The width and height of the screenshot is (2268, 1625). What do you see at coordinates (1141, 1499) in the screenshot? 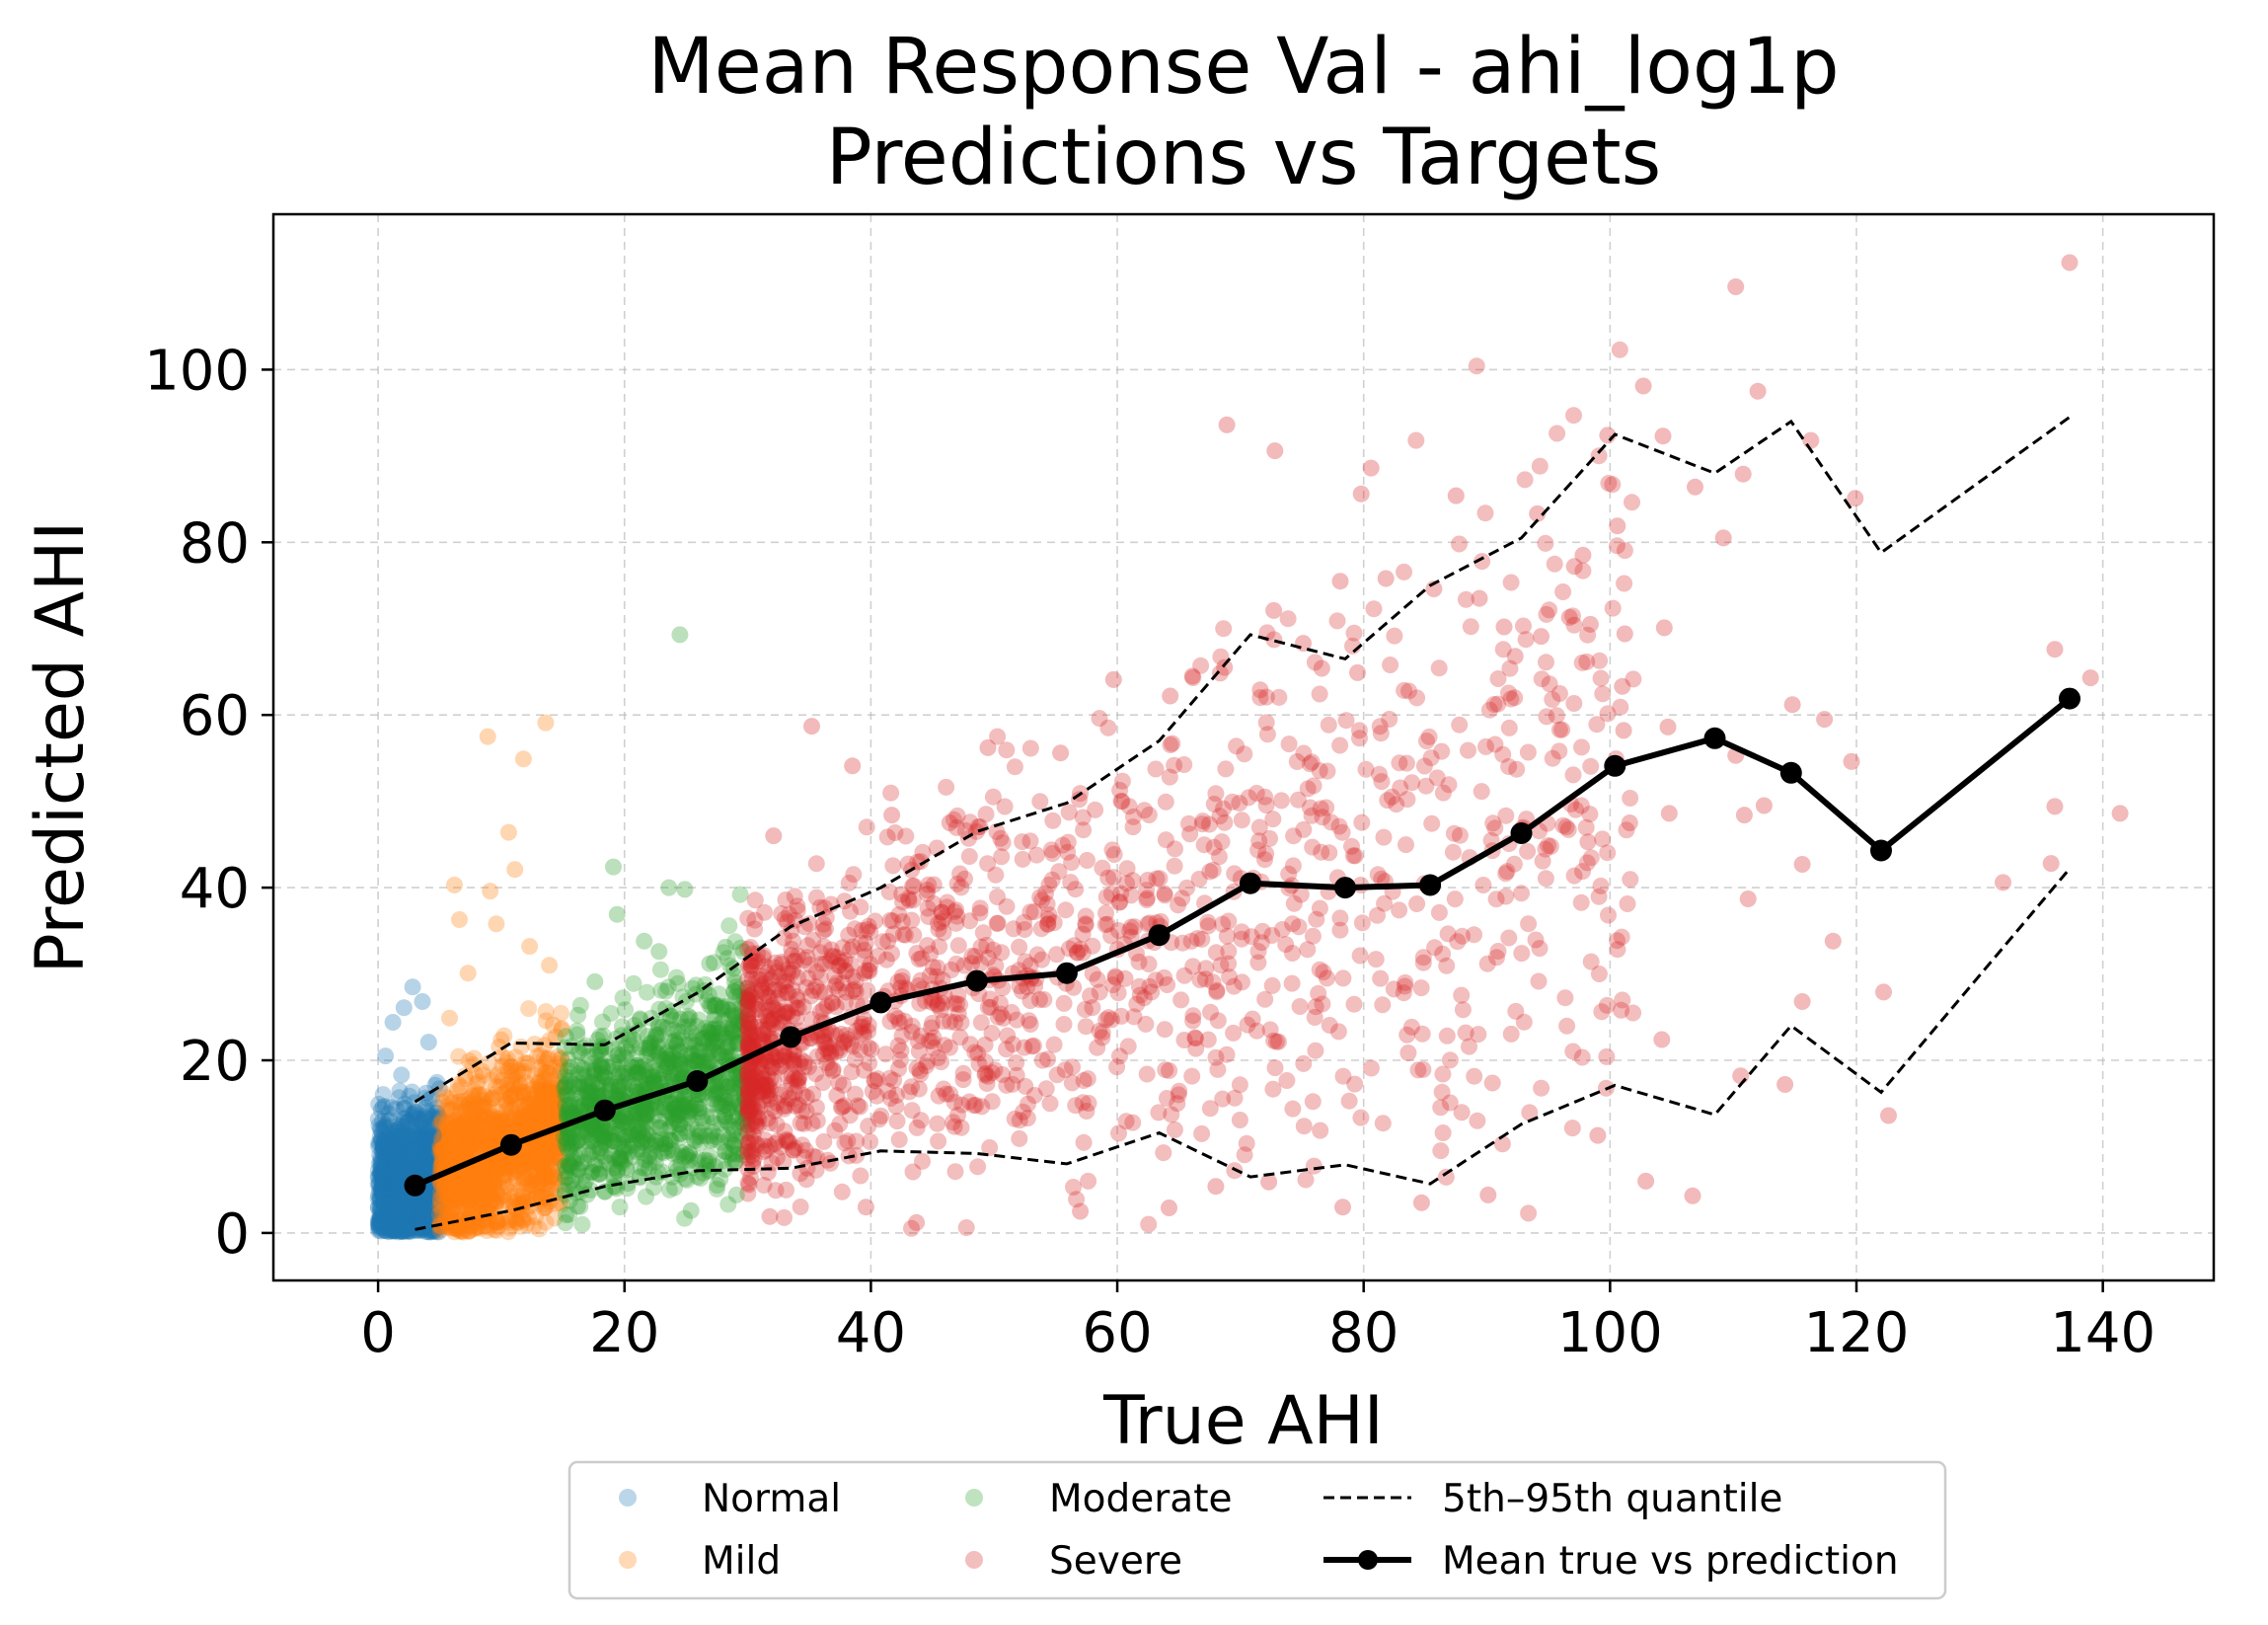
I see `legend-label-moderate: Moderate` at bounding box center [1141, 1499].